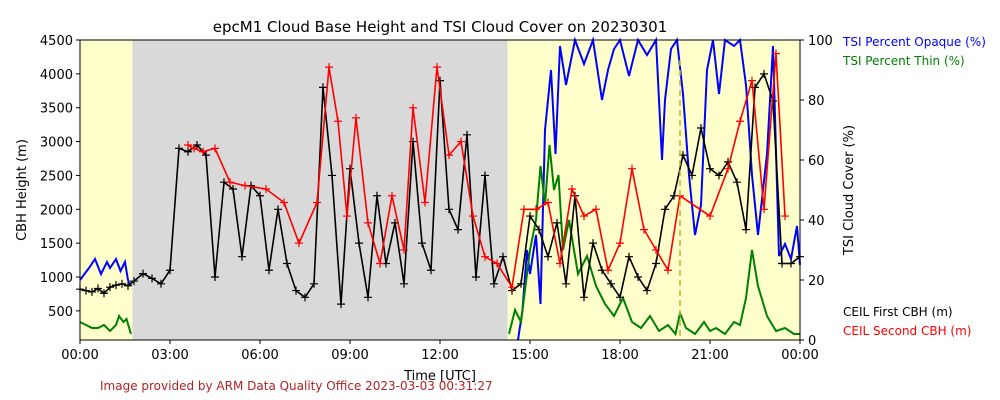  I want to click on y-right-tick-label-4: 80, so click(816, 101).